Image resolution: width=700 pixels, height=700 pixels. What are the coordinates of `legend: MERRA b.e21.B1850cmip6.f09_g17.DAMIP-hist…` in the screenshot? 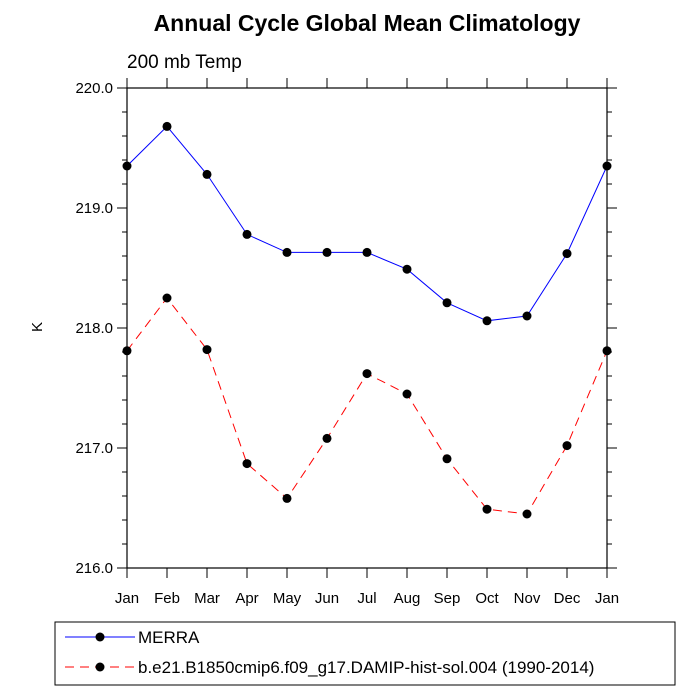 It's located at (329, 652).